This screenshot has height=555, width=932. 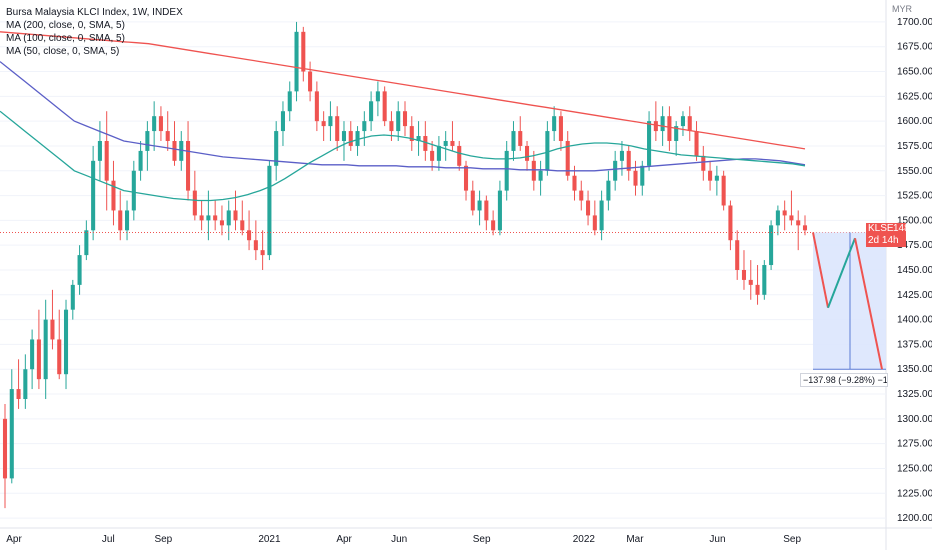 I want to click on y-tick-label: 1525.00, so click(x=914, y=196).